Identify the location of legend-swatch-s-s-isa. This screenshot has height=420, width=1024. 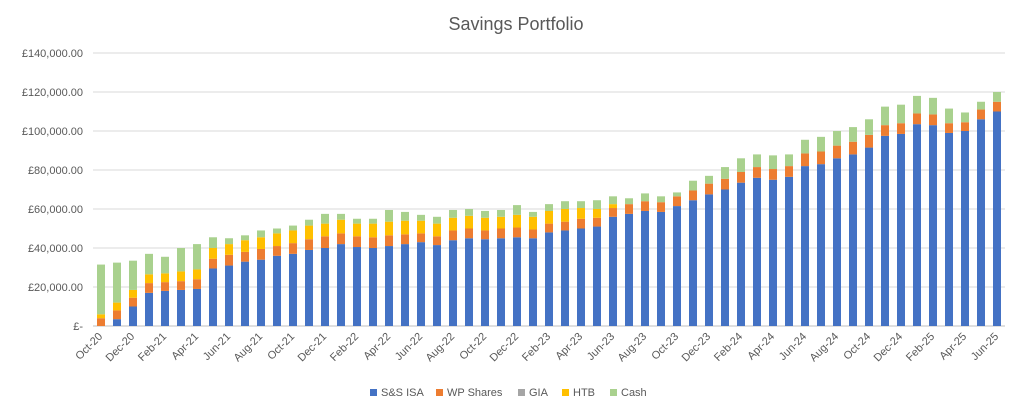
(373, 392).